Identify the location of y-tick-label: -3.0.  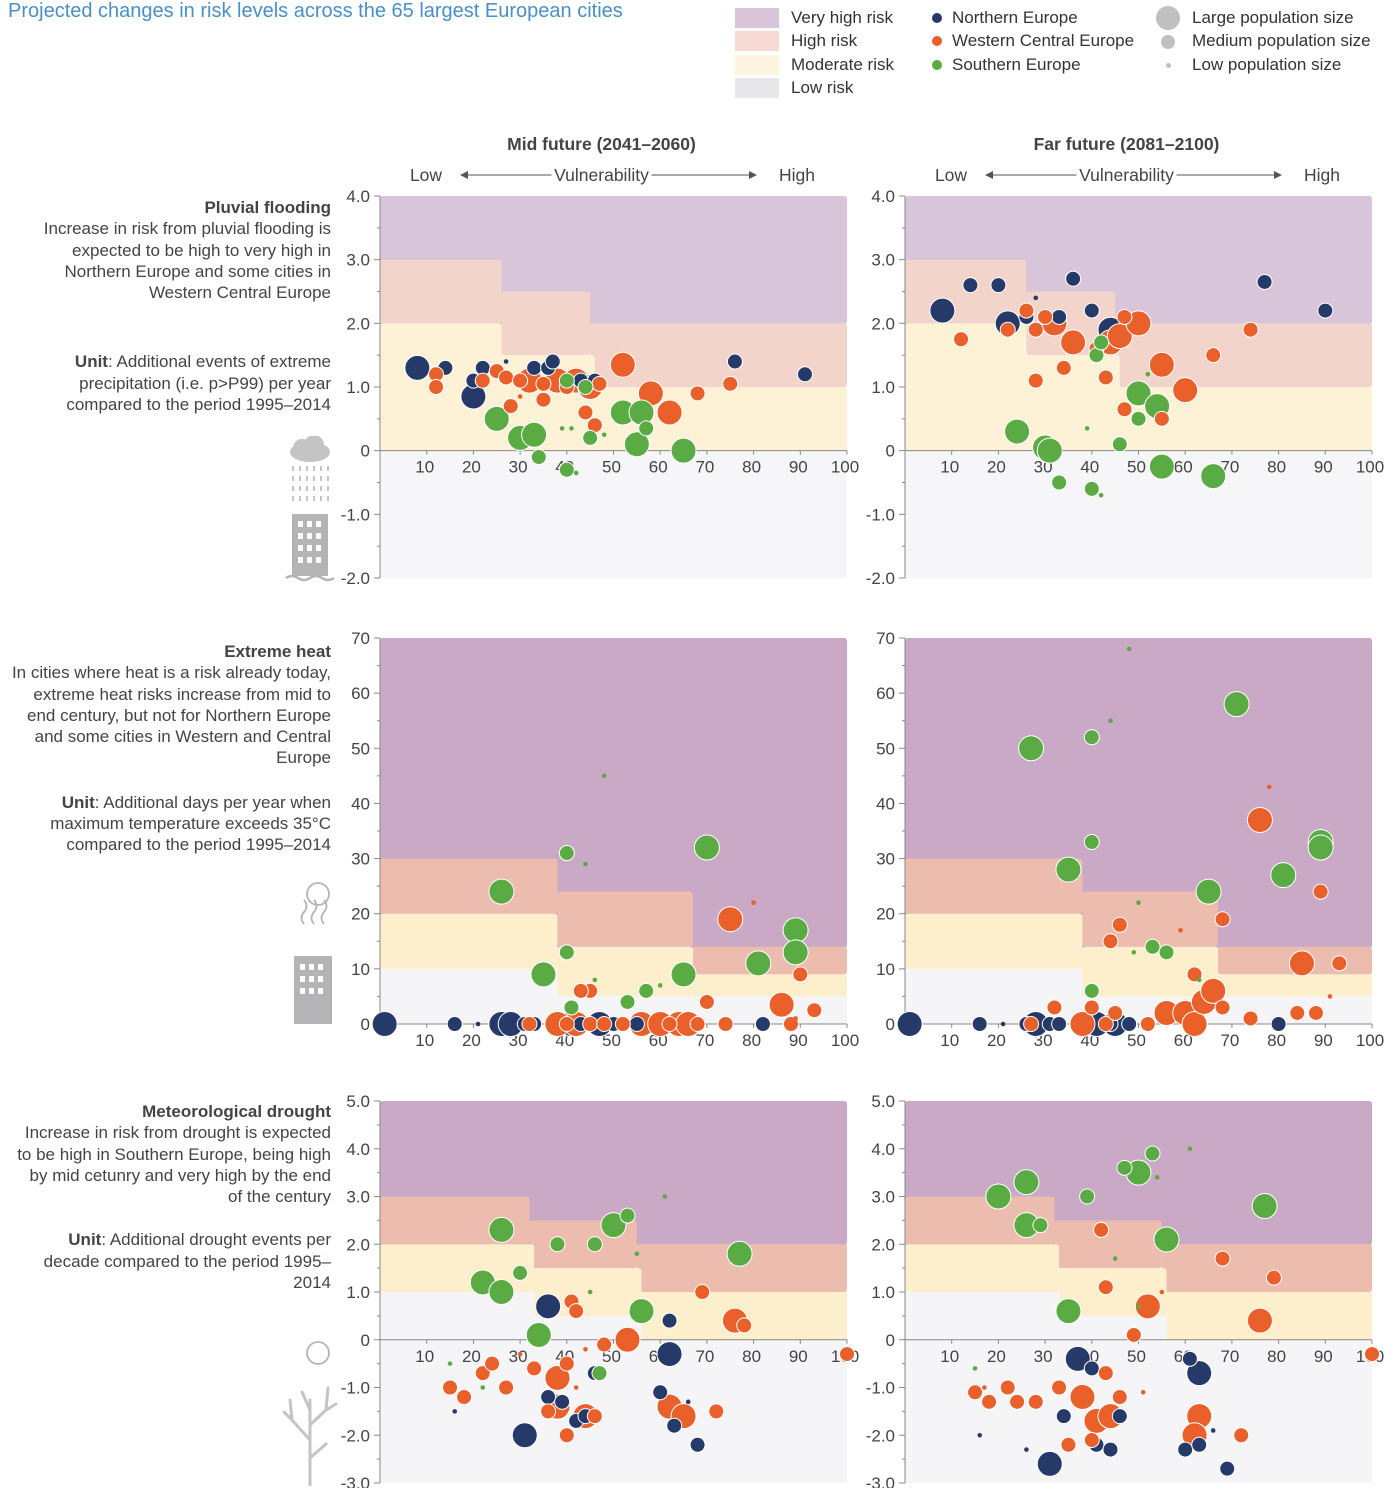
(880, 1481).